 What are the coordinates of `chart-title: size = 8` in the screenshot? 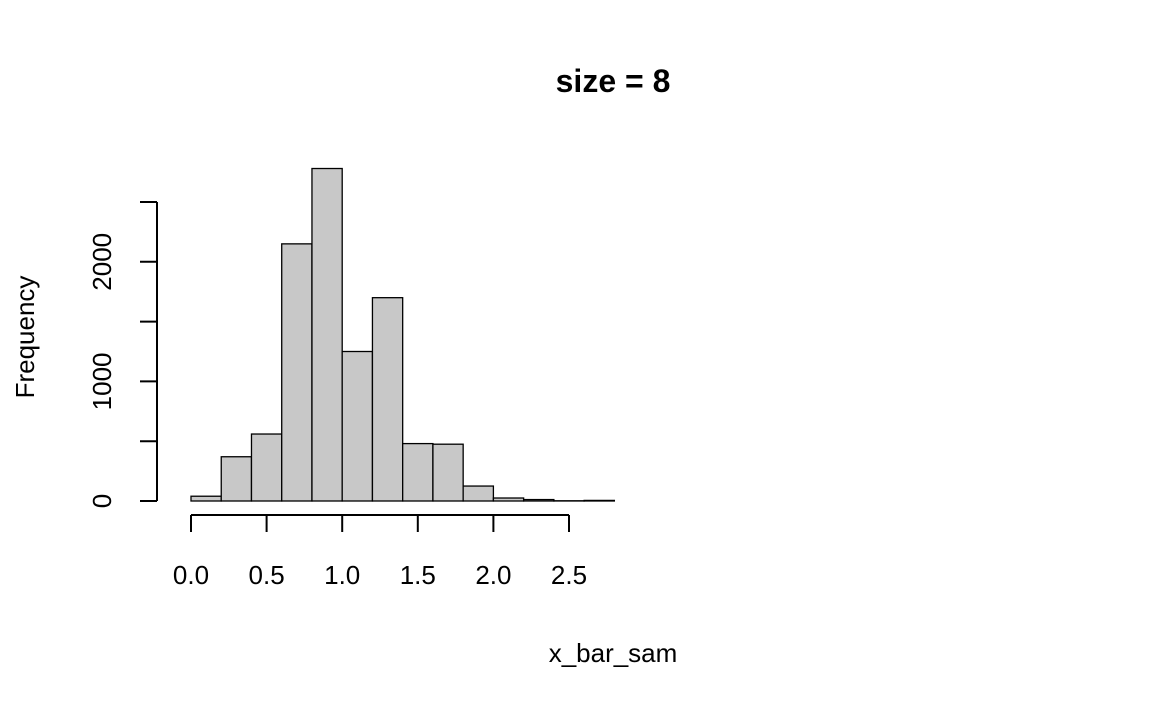 It's located at (613, 81).